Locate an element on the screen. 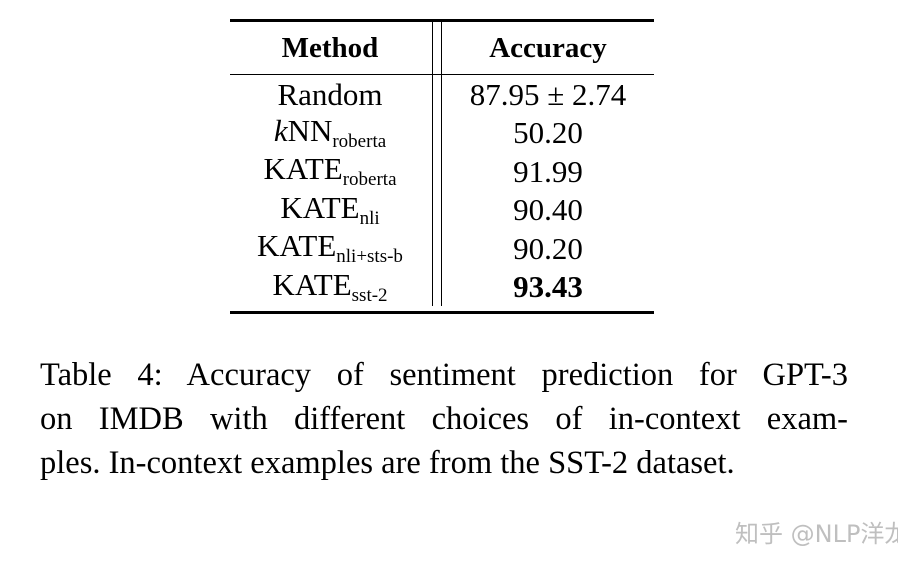  table-header-row: Method Accuracy is located at coordinates (442, 48).